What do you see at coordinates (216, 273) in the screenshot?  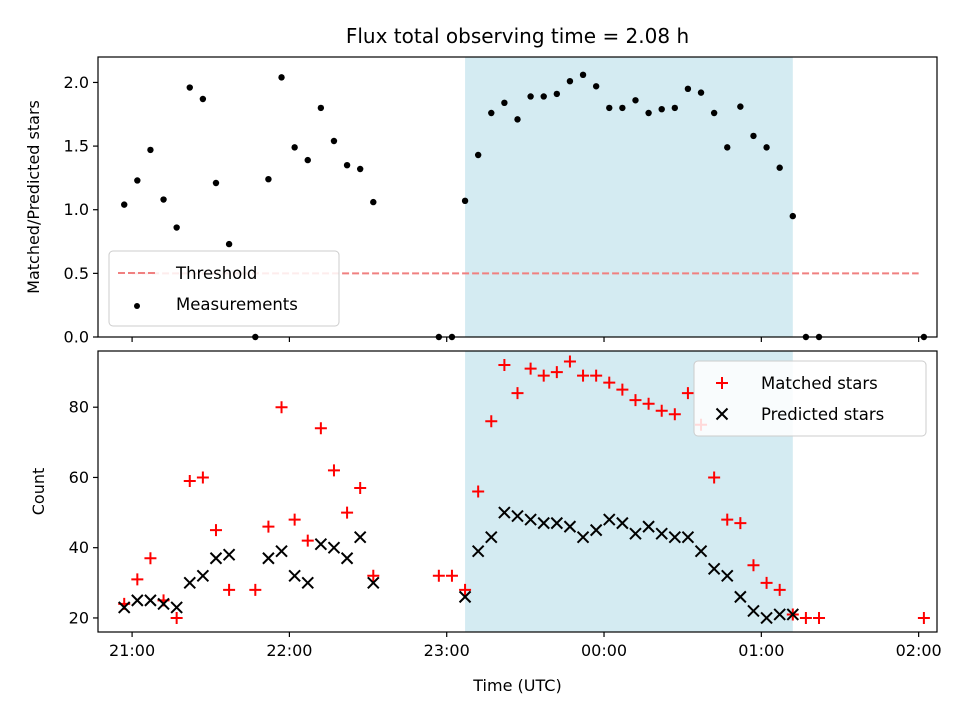 I see `legend-label: Threshold` at bounding box center [216, 273].